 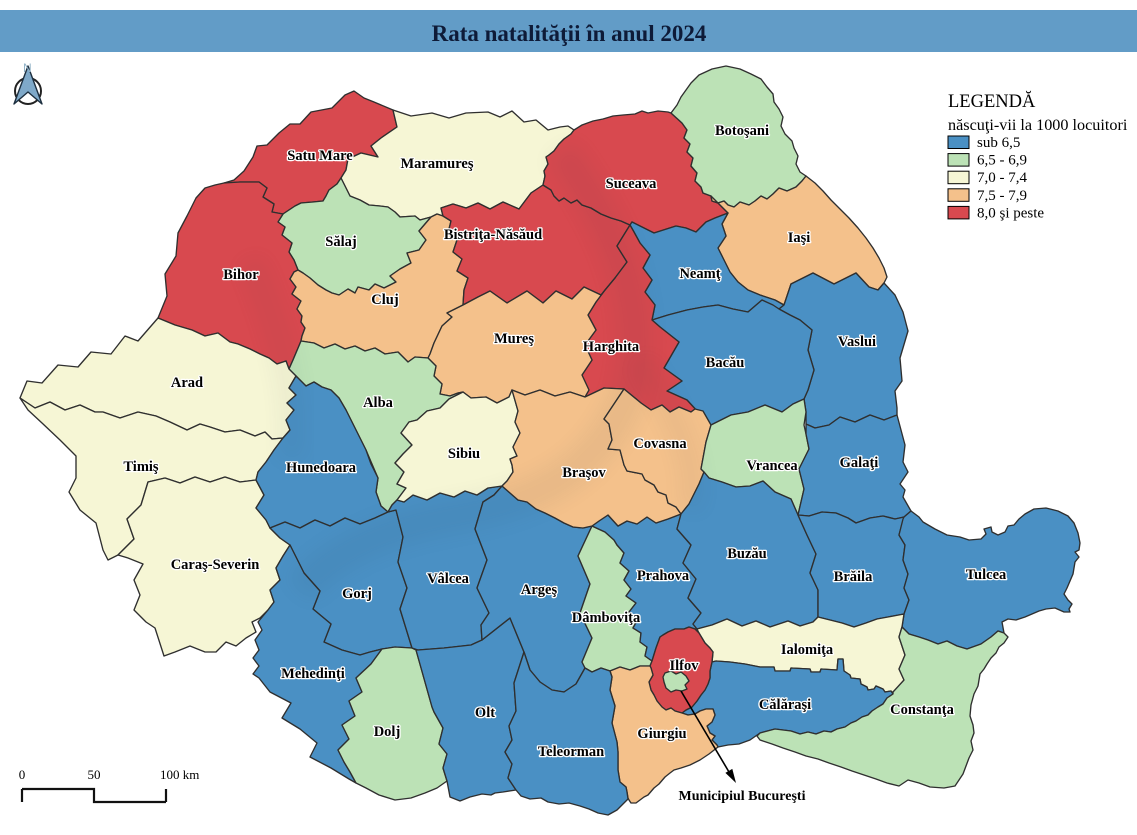 What do you see at coordinates (992, 101) in the screenshot?
I see `svg-text: LEGENDĂ` at bounding box center [992, 101].